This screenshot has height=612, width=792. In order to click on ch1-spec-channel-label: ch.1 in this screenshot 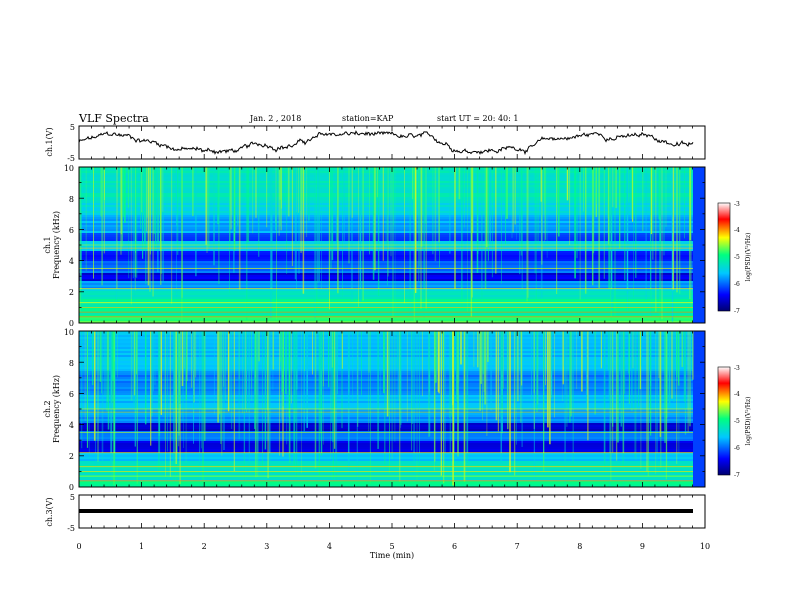, I will do `click(47, 244)`.